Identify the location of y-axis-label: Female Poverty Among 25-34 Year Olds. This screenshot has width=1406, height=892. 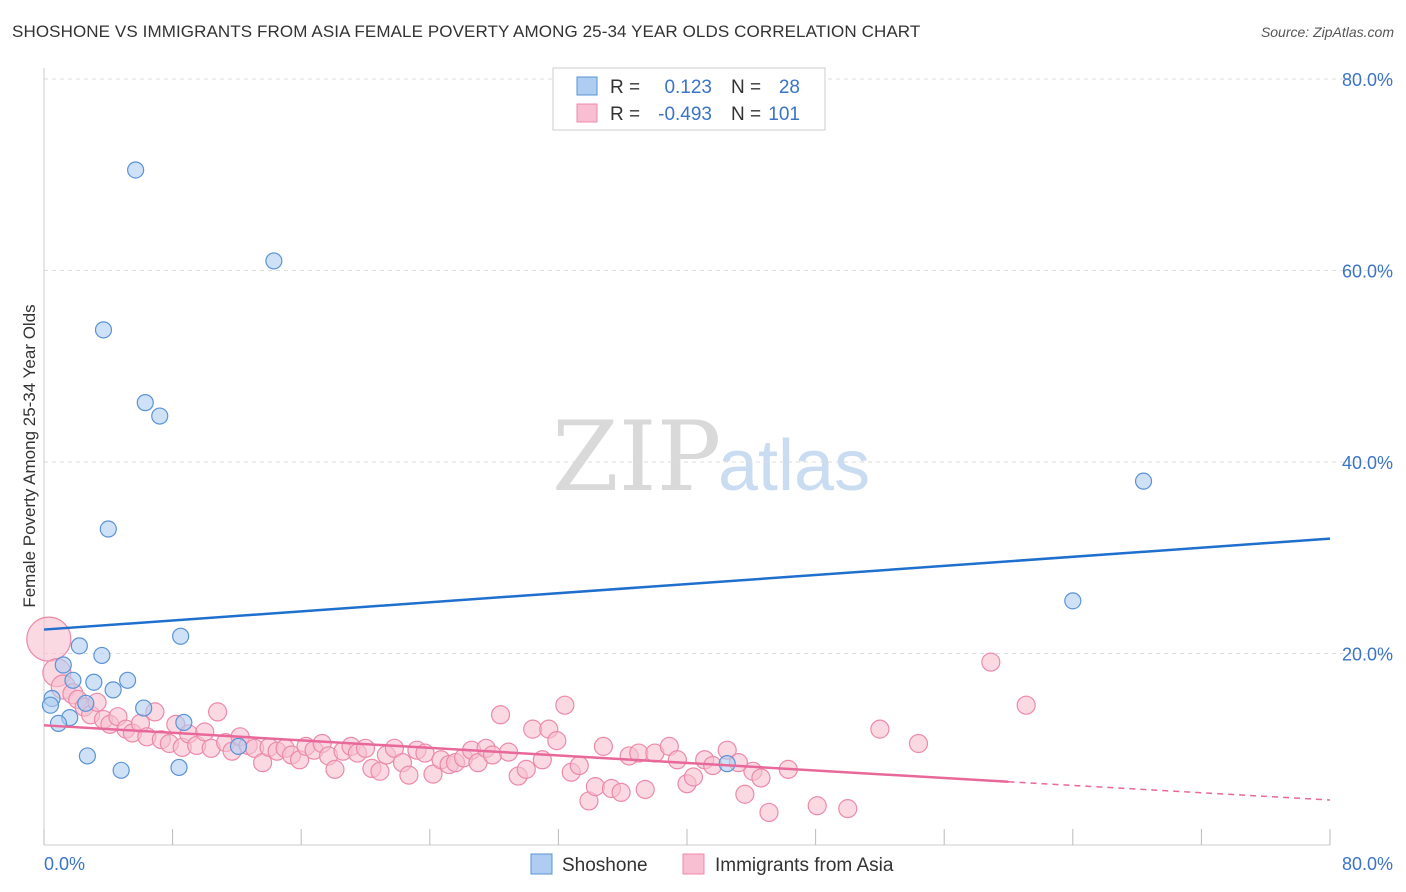
(29, 455).